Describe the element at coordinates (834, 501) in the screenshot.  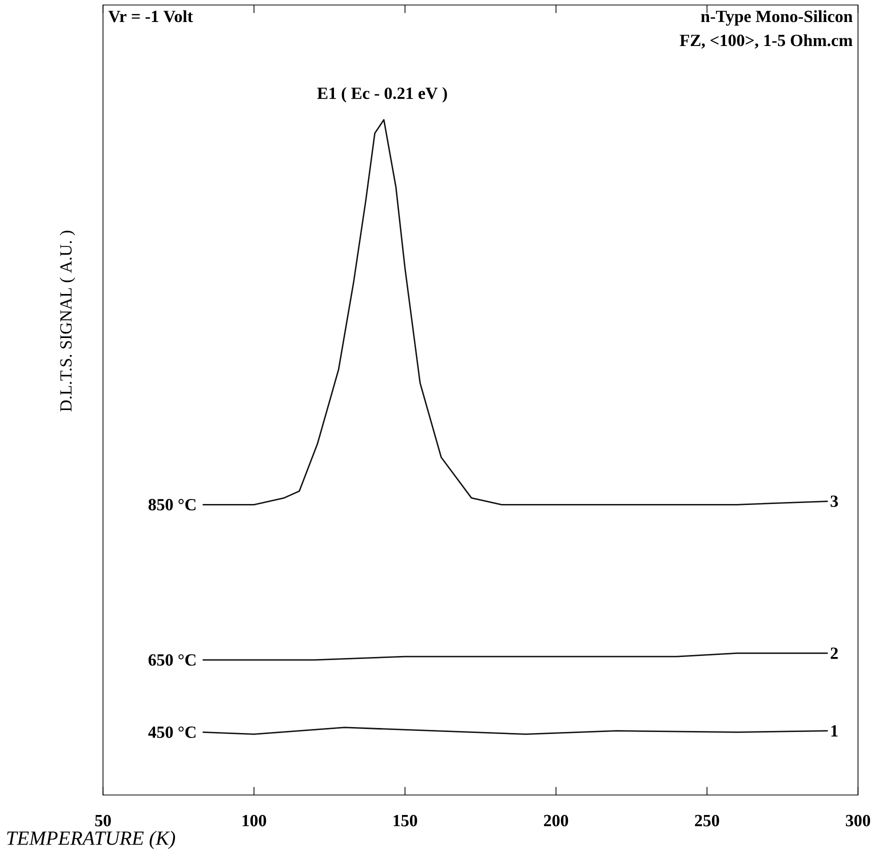
I see `annotation: 3` at that location.